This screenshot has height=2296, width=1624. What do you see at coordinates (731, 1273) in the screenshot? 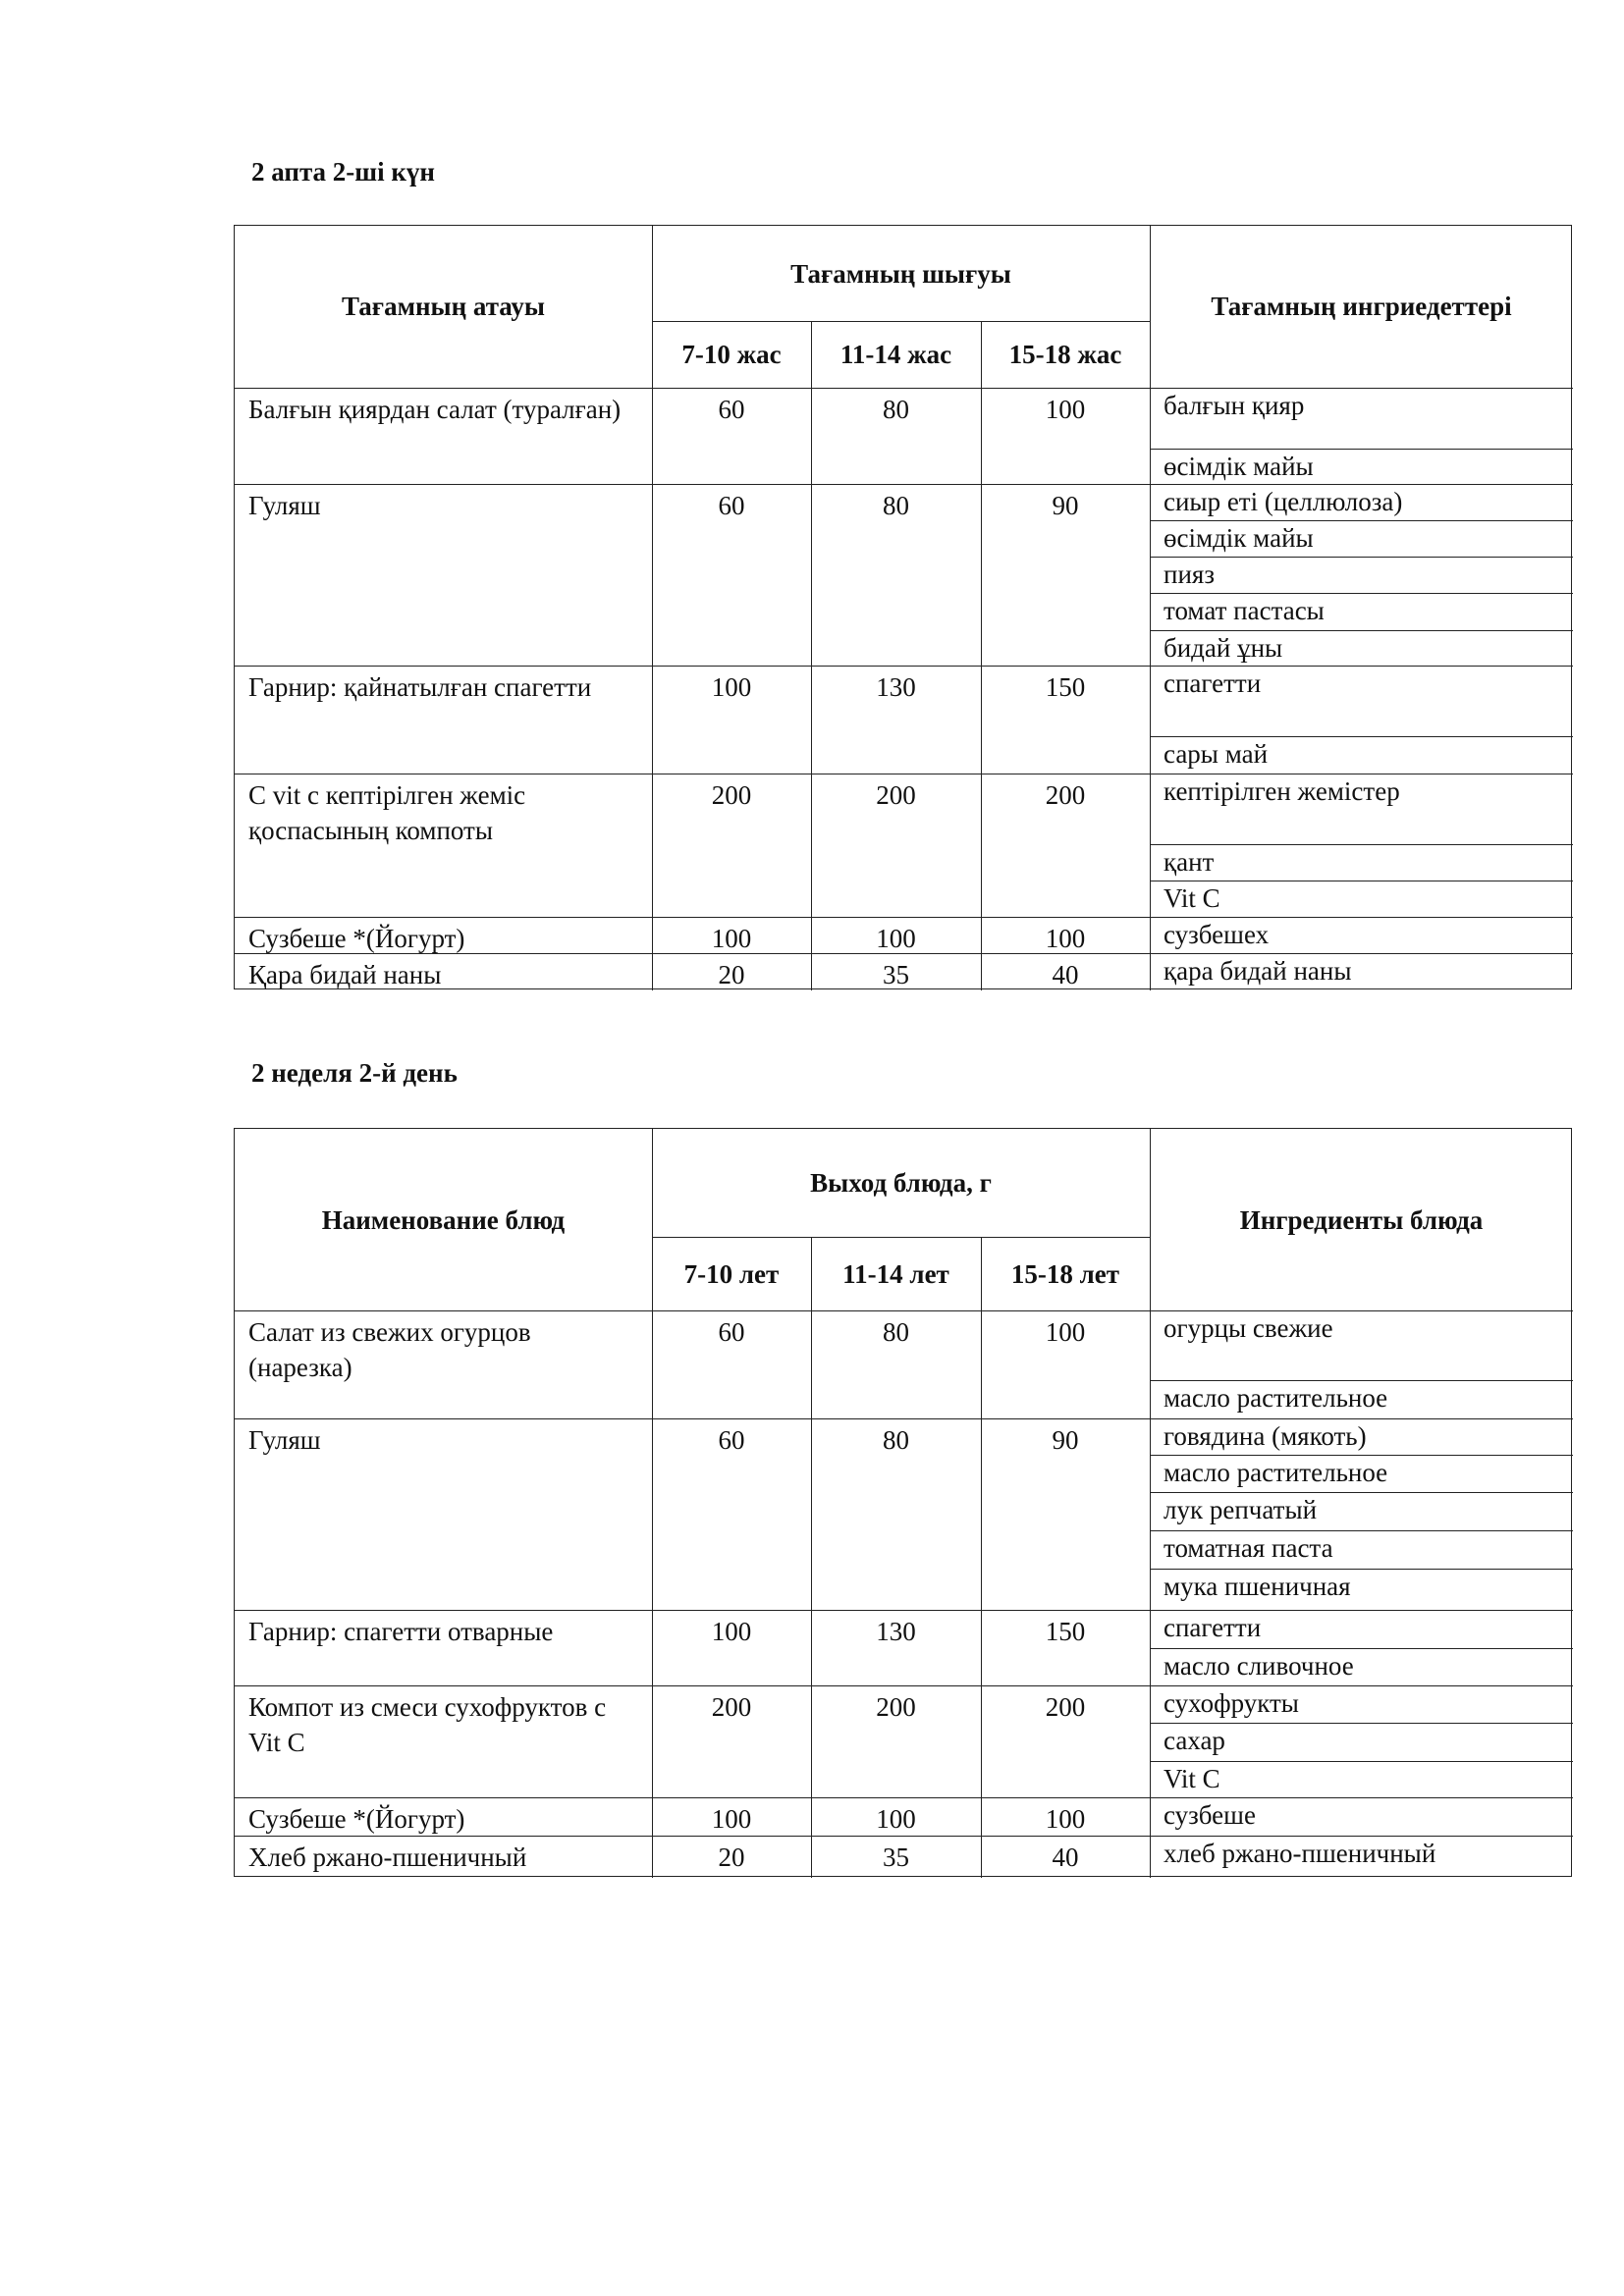
I see `header-age-0: 7-10 лет` at bounding box center [731, 1273].